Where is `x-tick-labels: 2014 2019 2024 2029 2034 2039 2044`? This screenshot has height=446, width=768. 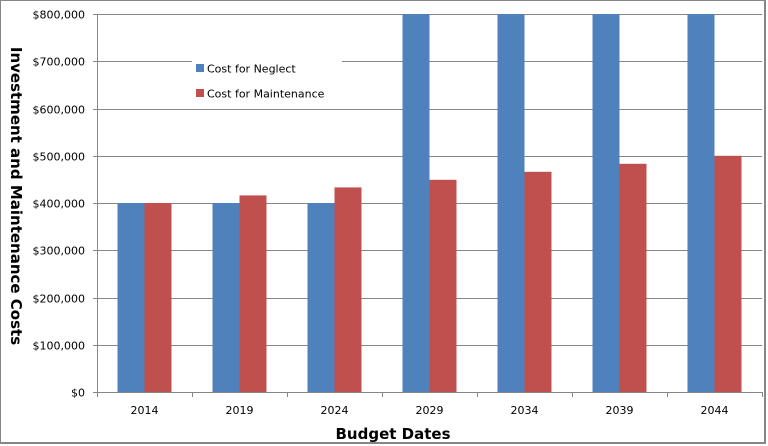 x-tick-labels: 2014 2019 2024 2029 2034 2039 2044 is located at coordinates (430, 410).